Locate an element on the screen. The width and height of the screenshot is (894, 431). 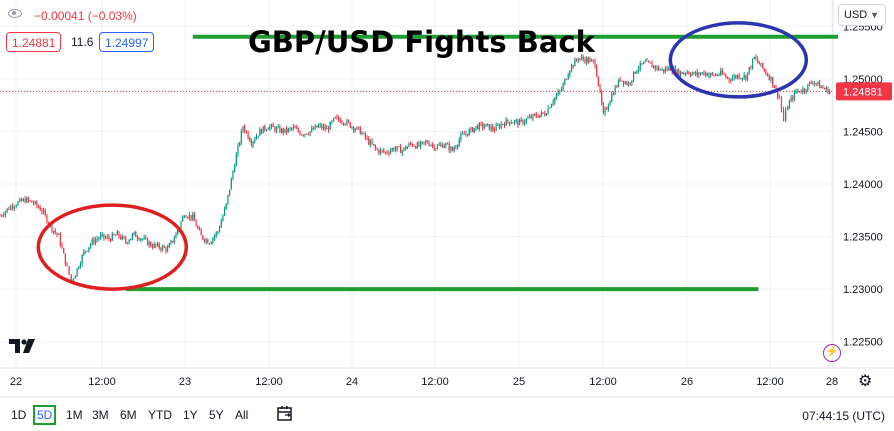
time-axis: 22 12:00 23 12:00 24 12:00 25 12:00 26 12:00 28 is located at coordinates (424, 382).